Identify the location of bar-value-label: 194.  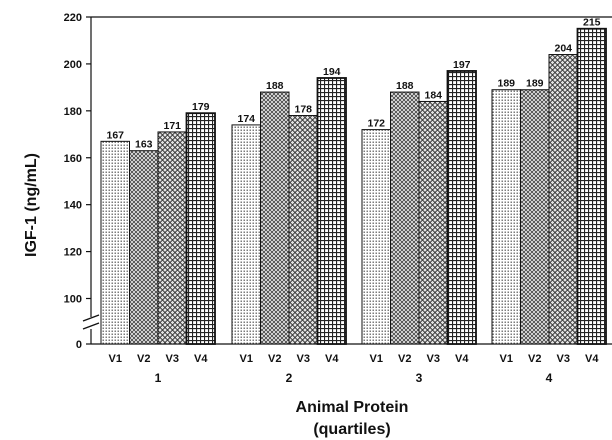
(332, 72).